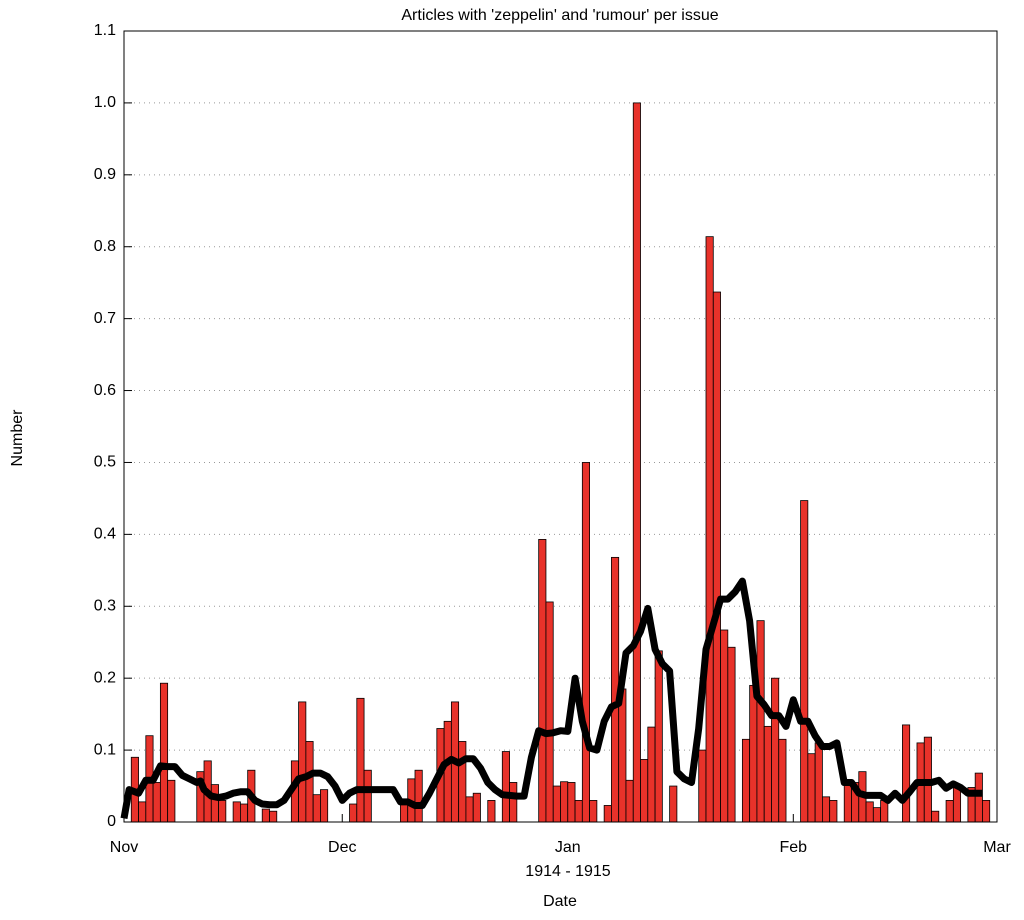 This screenshot has height=920, width=1024. I want to click on y-tick-label: 0.8, so click(105, 246).